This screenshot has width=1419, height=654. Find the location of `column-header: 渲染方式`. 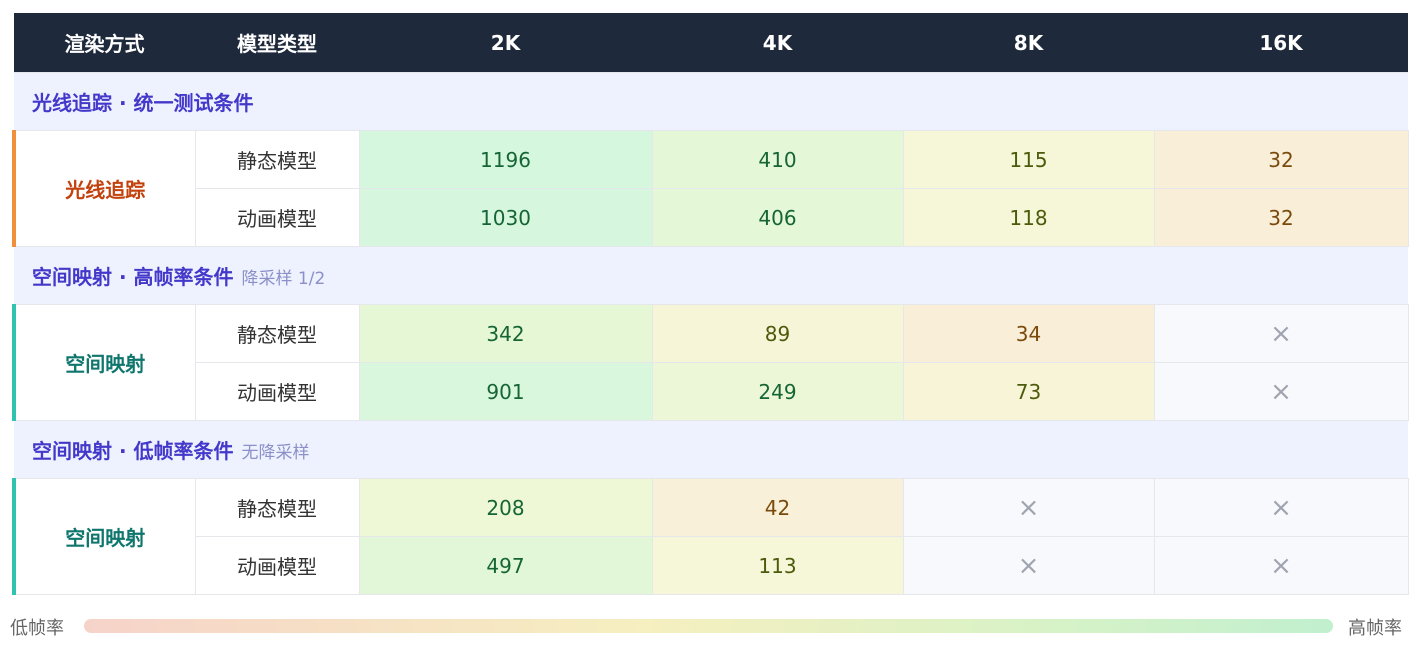

column-header: 渲染方式 is located at coordinates (104, 43).